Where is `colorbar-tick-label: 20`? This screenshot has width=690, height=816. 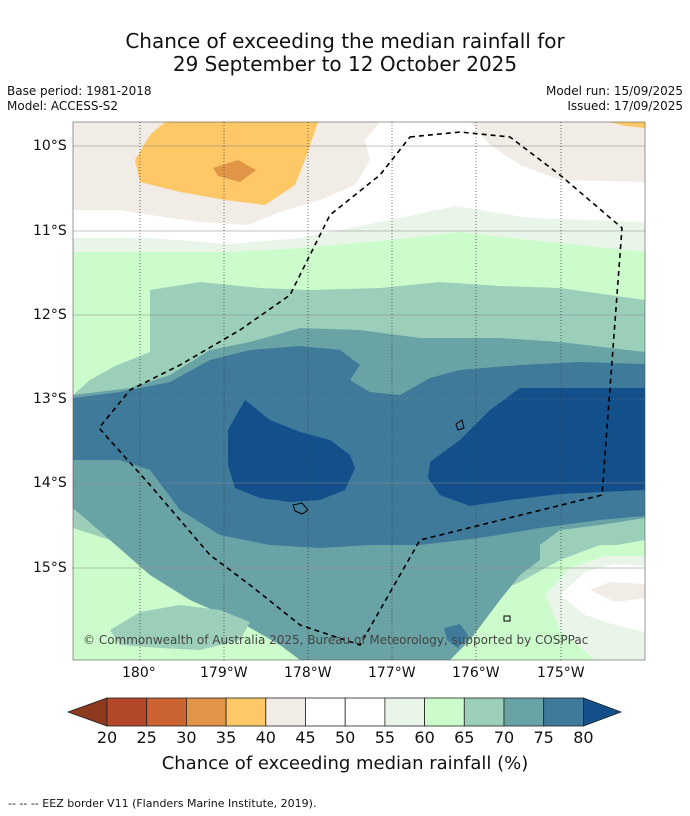 colorbar-tick-label: 20 is located at coordinates (107, 737).